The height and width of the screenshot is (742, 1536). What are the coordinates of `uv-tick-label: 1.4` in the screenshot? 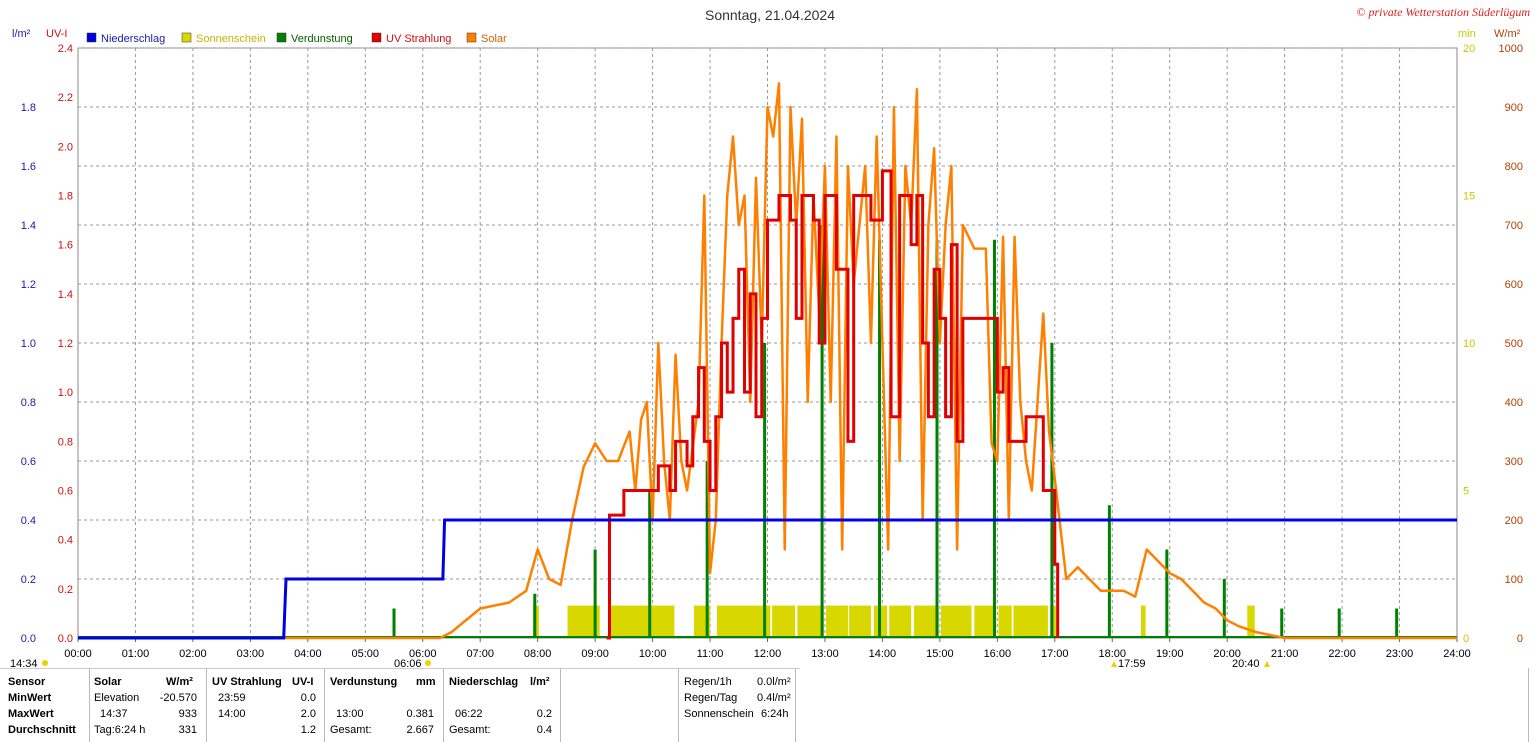 It's located at (65, 295).